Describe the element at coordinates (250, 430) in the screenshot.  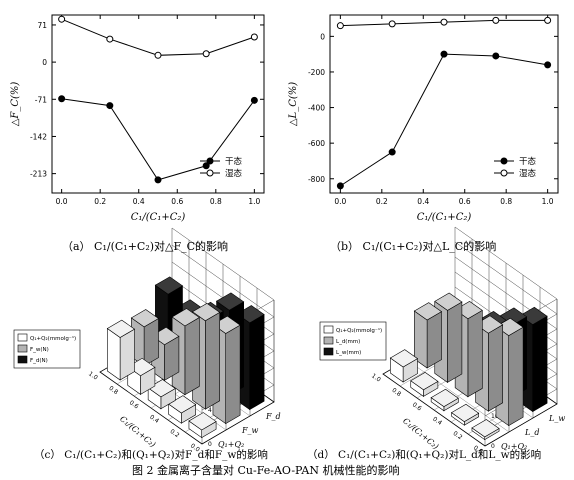
I see `depth-axis-label-c: F_w` at that location.